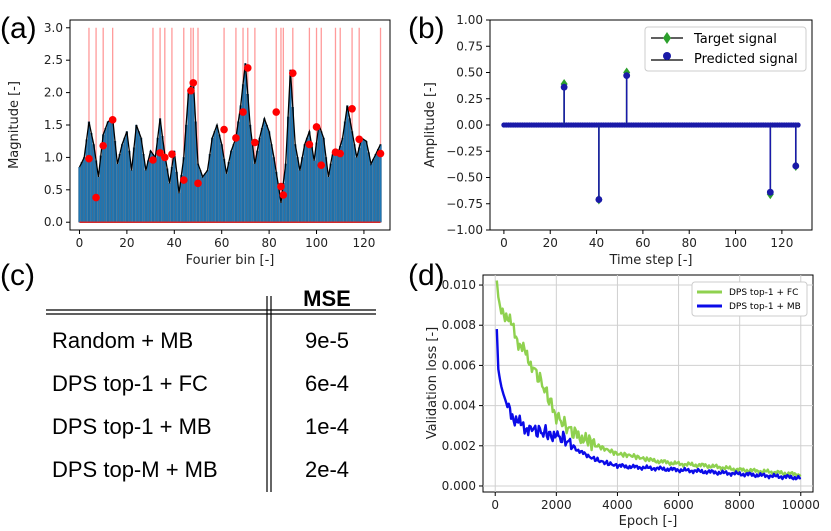 The image size is (831, 531). I want to click on x-tick-label: 20, so click(126, 243).